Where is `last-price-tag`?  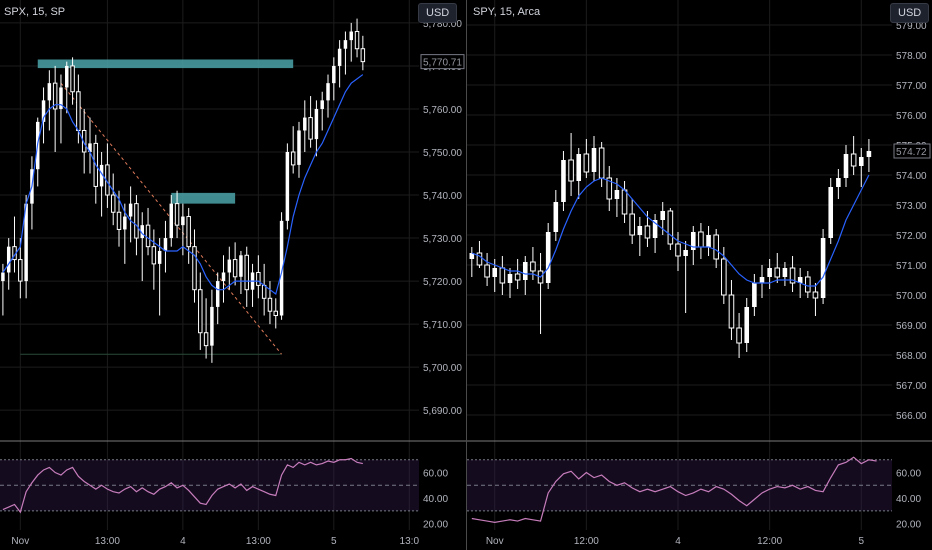 last-price-tag is located at coordinates (912, 151).